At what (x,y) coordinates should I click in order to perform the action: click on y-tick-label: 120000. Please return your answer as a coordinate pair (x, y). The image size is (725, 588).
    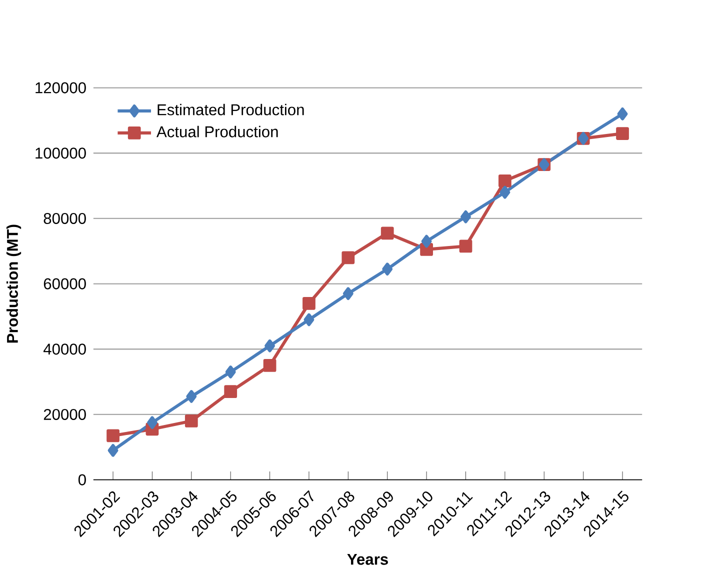
    Looking at the image, I should click on (61, 88).